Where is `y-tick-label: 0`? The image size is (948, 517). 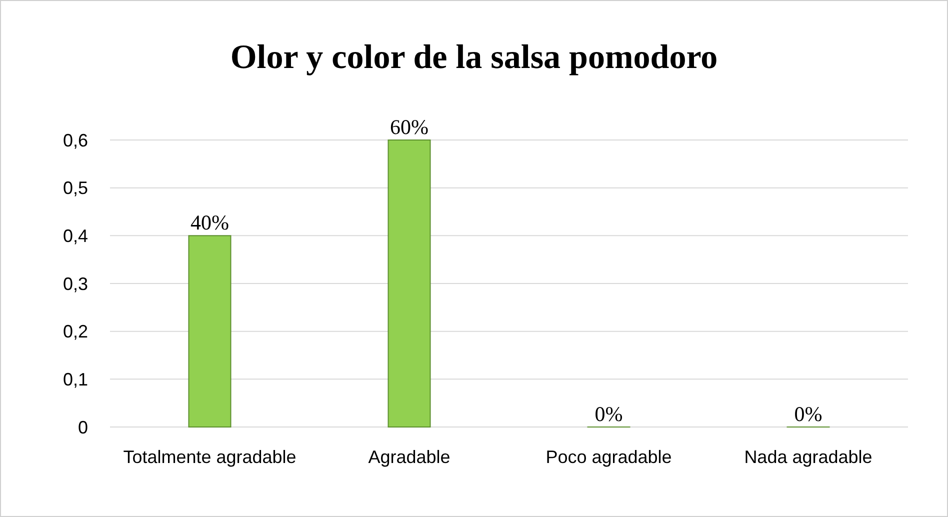 y-tick-label: 0 is located at coordinates (83, 427).